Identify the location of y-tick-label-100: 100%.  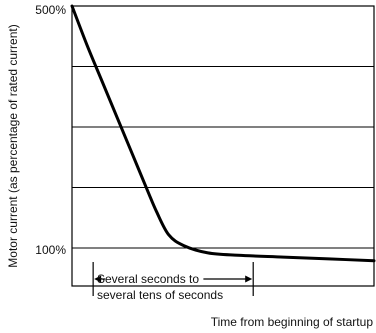
(50, 250).